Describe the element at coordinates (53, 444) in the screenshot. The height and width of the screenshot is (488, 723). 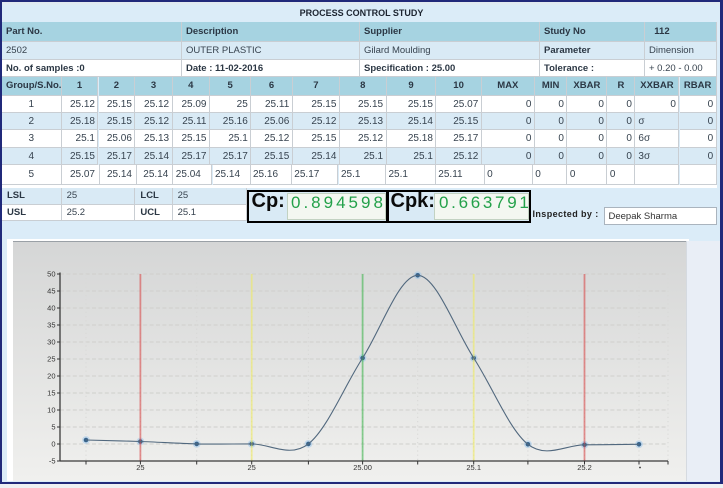
I see `svg-text: 0` at that location.